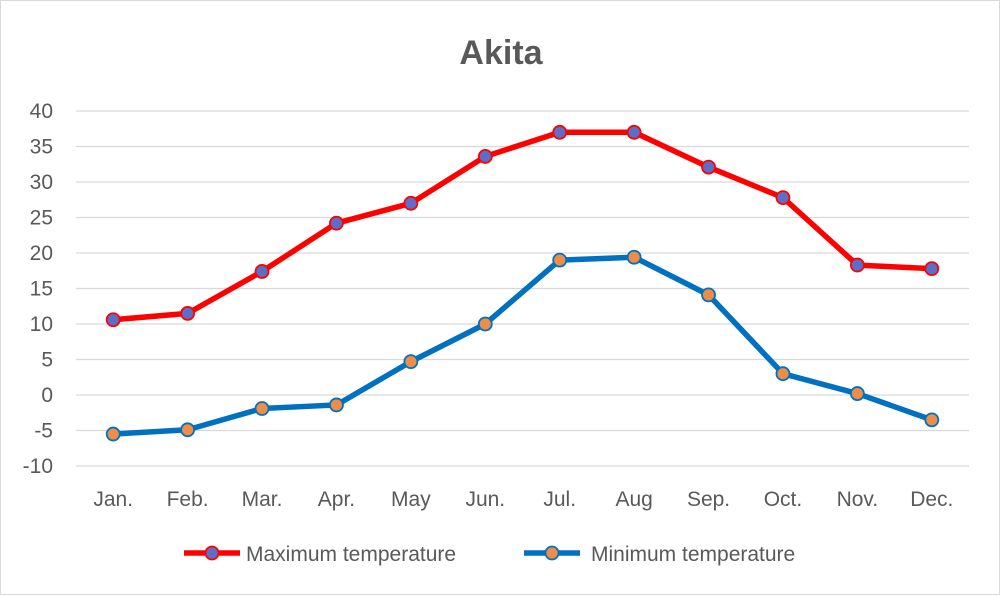 The height and width of the screenshot is (596, 1000). I want to click on y-tick-label: 15, so click(41, 289).